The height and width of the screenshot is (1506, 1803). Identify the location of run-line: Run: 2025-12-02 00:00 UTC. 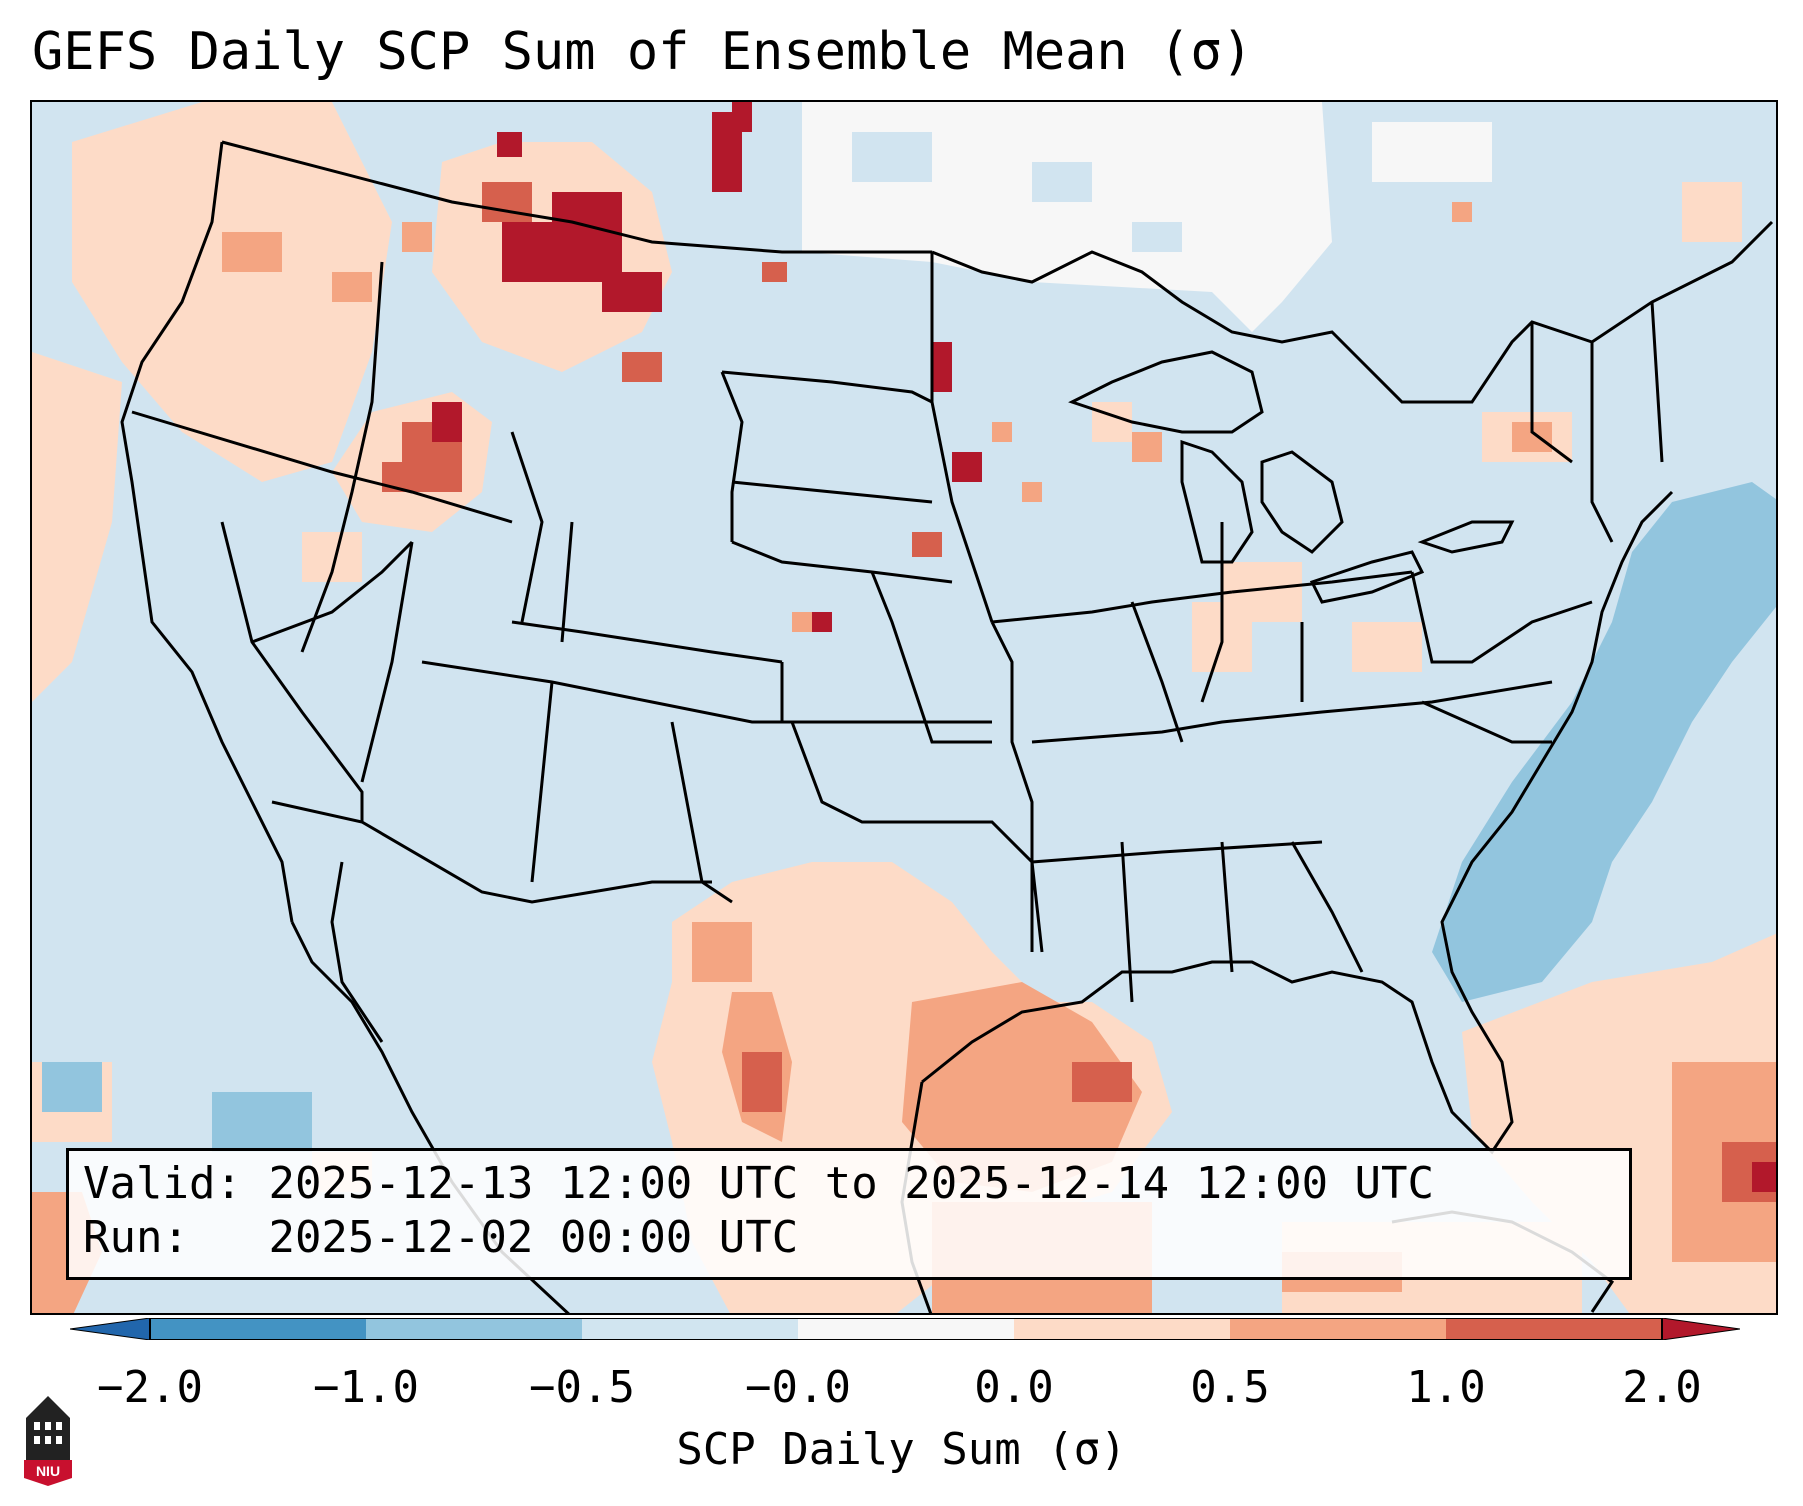
(849, 1238).